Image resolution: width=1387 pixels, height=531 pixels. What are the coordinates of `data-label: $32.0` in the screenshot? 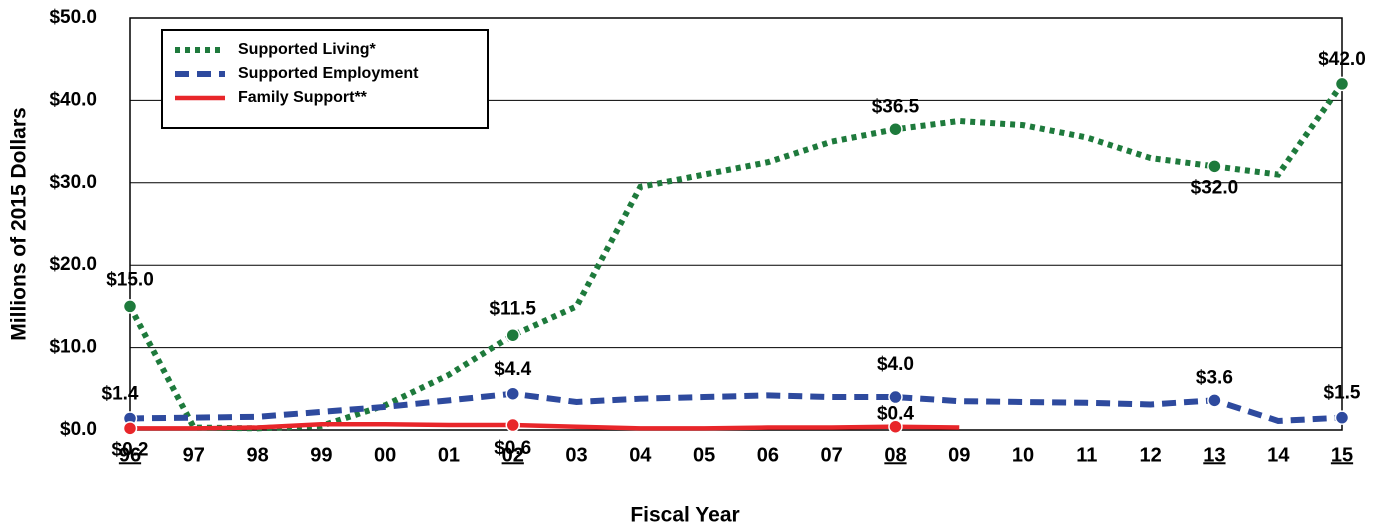 It's located at (1215, 187).